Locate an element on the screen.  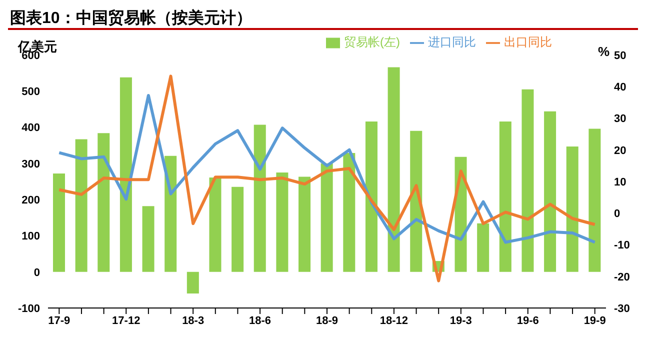
x-tick-label: 18-3 is located at coordinates (193, 320).